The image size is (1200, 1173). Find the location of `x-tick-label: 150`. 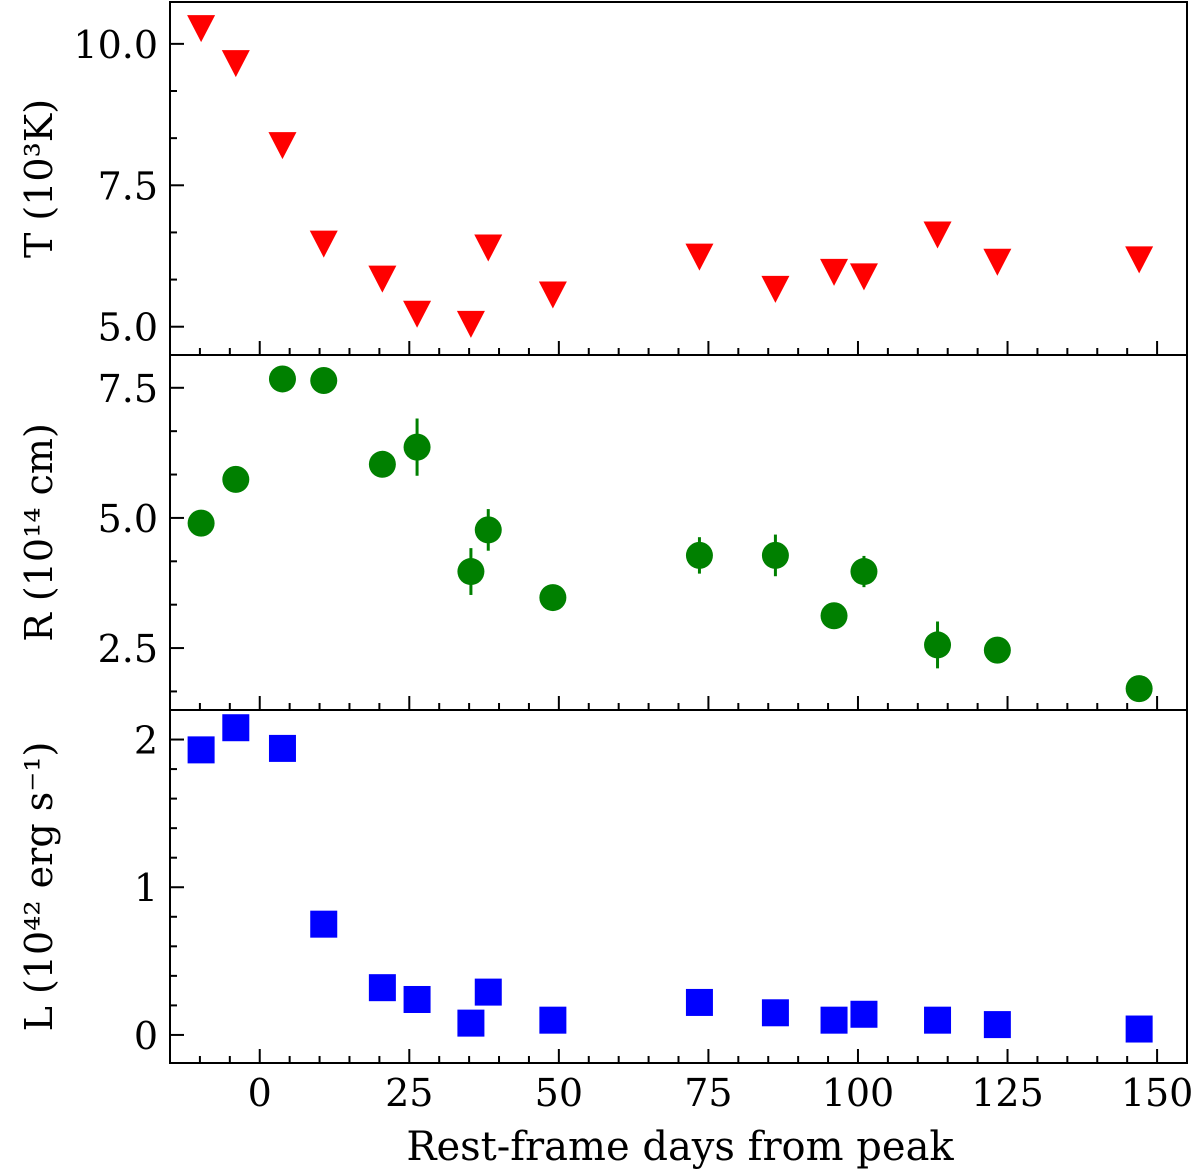

x-tick-label: 150 is located at coordinates (1157, 1093).